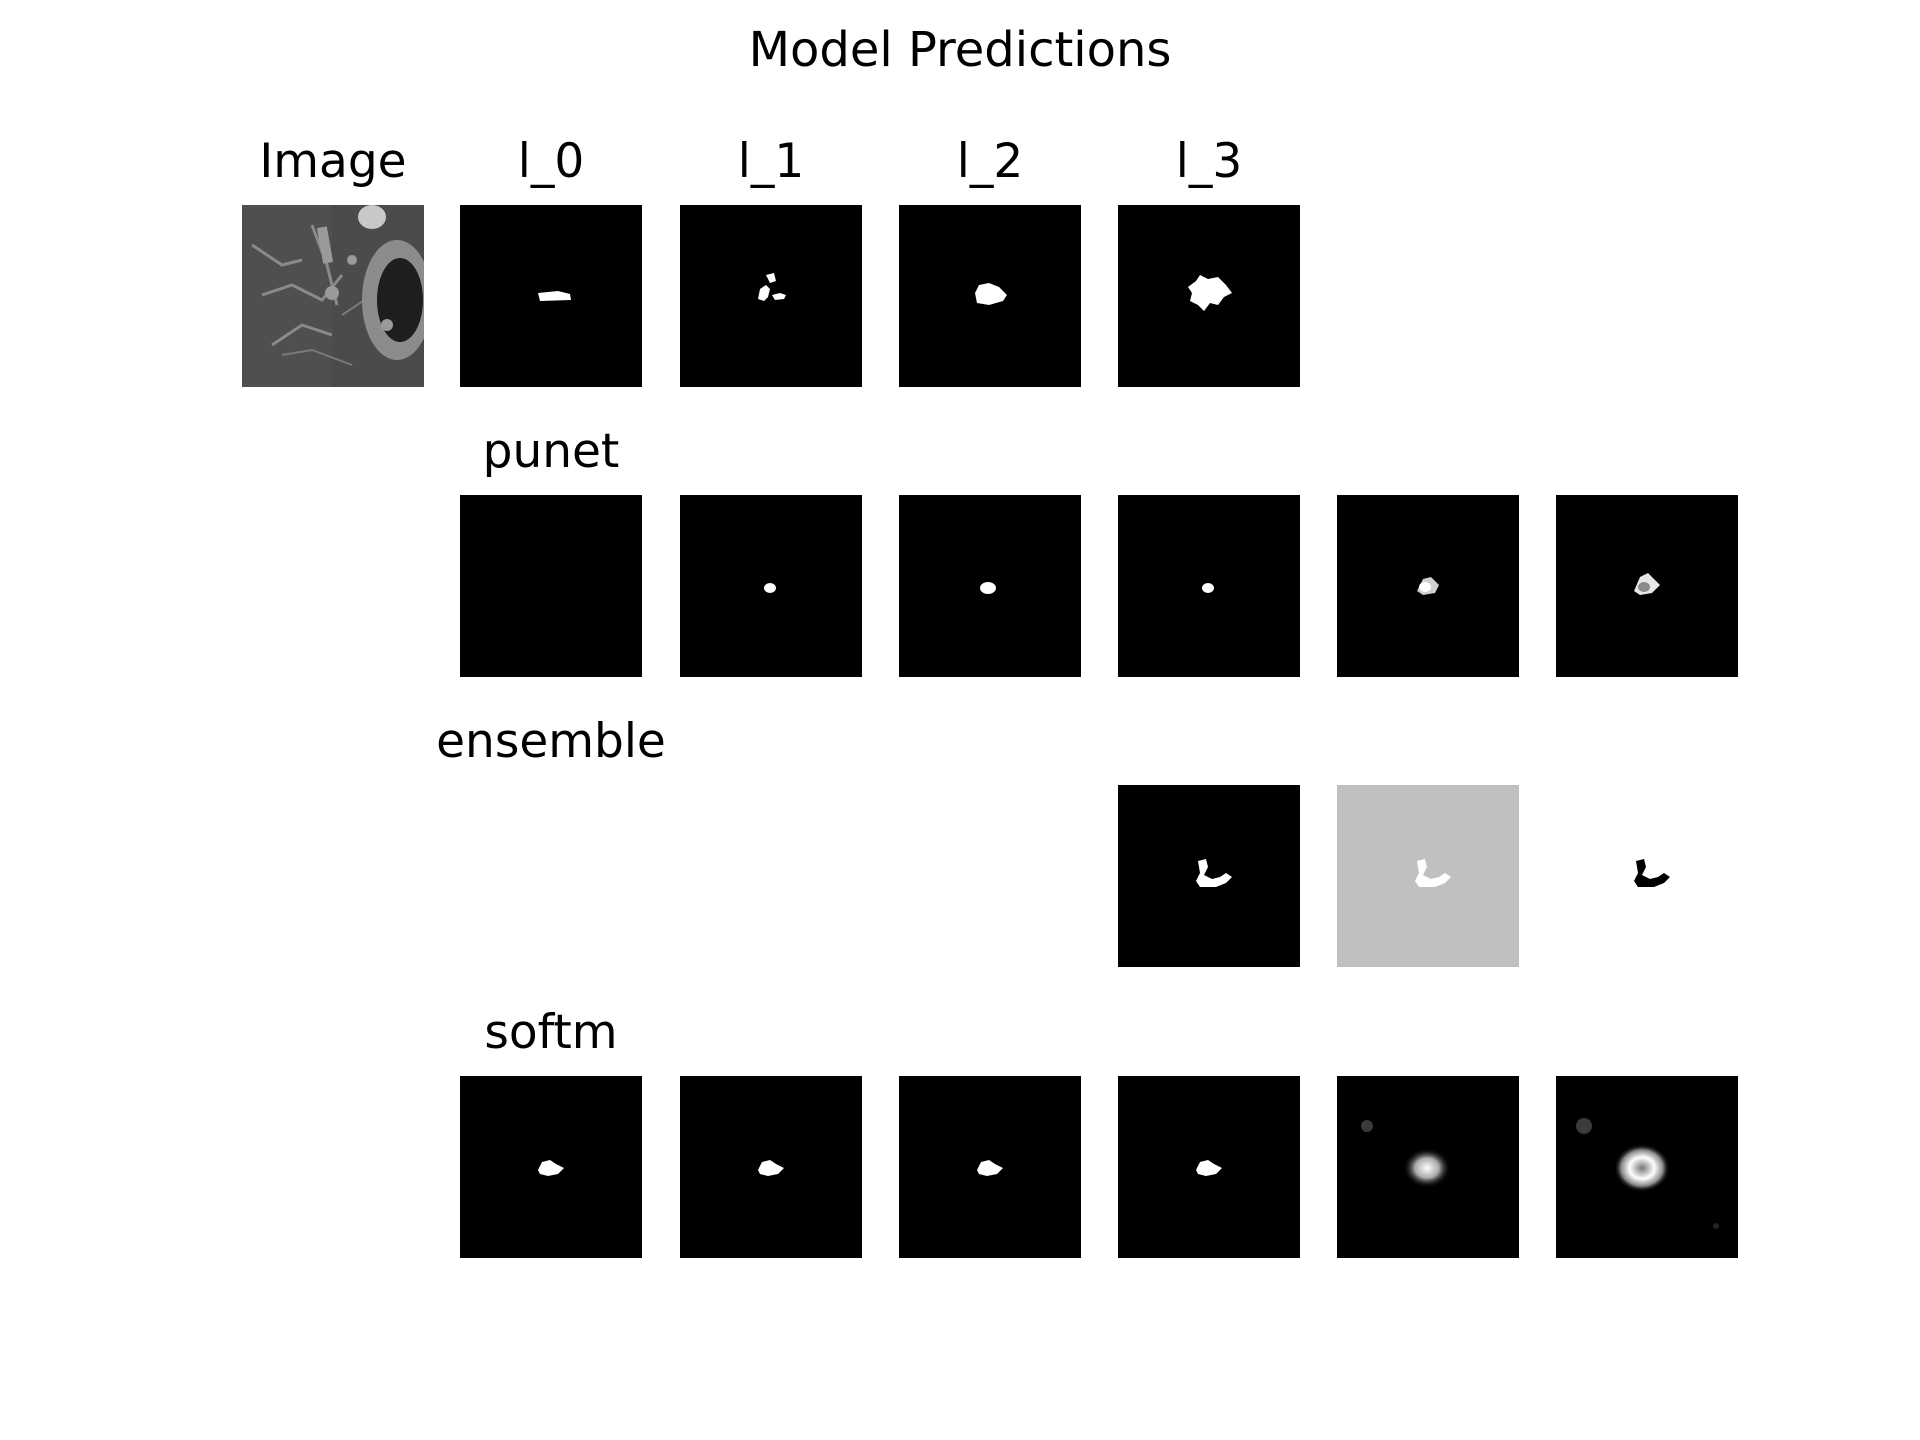 This screenshot has width=1920, height=1440. What do you see at coordinates (960, 50) in the screenshot?
I see `figure-title: Model Predictions` at bounding box center [960, 50].